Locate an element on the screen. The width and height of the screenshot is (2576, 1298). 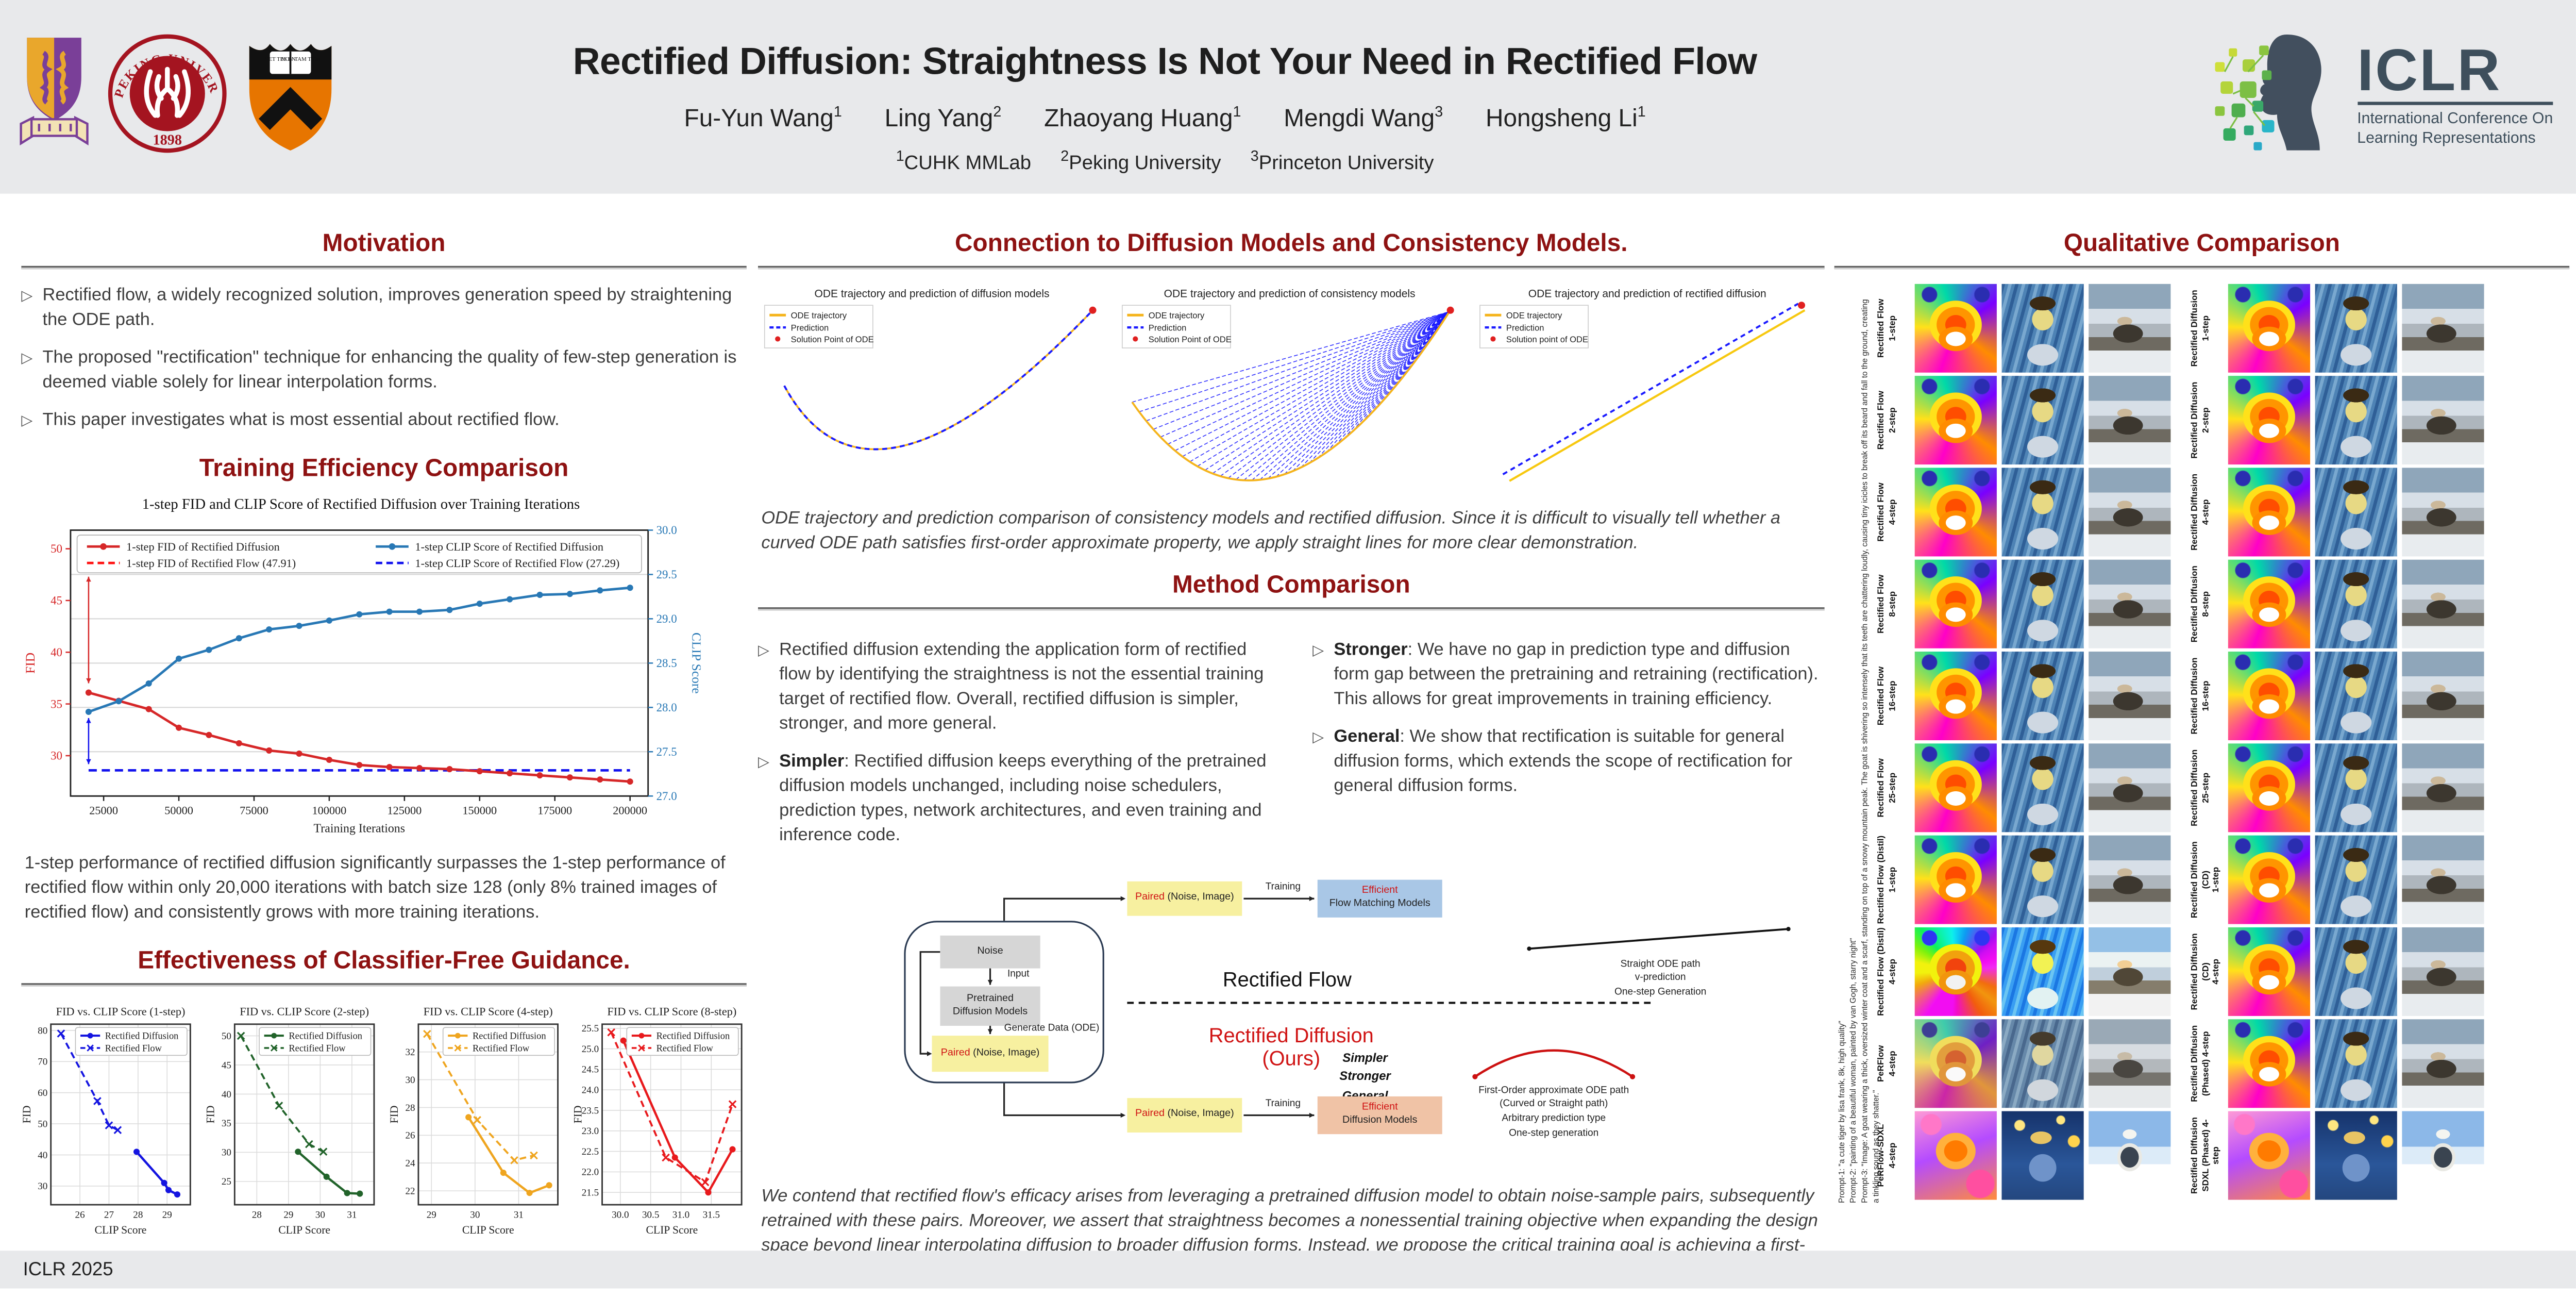
qualitative-row: Rectified Flow 2-step is located at coordinates (2024, 420).